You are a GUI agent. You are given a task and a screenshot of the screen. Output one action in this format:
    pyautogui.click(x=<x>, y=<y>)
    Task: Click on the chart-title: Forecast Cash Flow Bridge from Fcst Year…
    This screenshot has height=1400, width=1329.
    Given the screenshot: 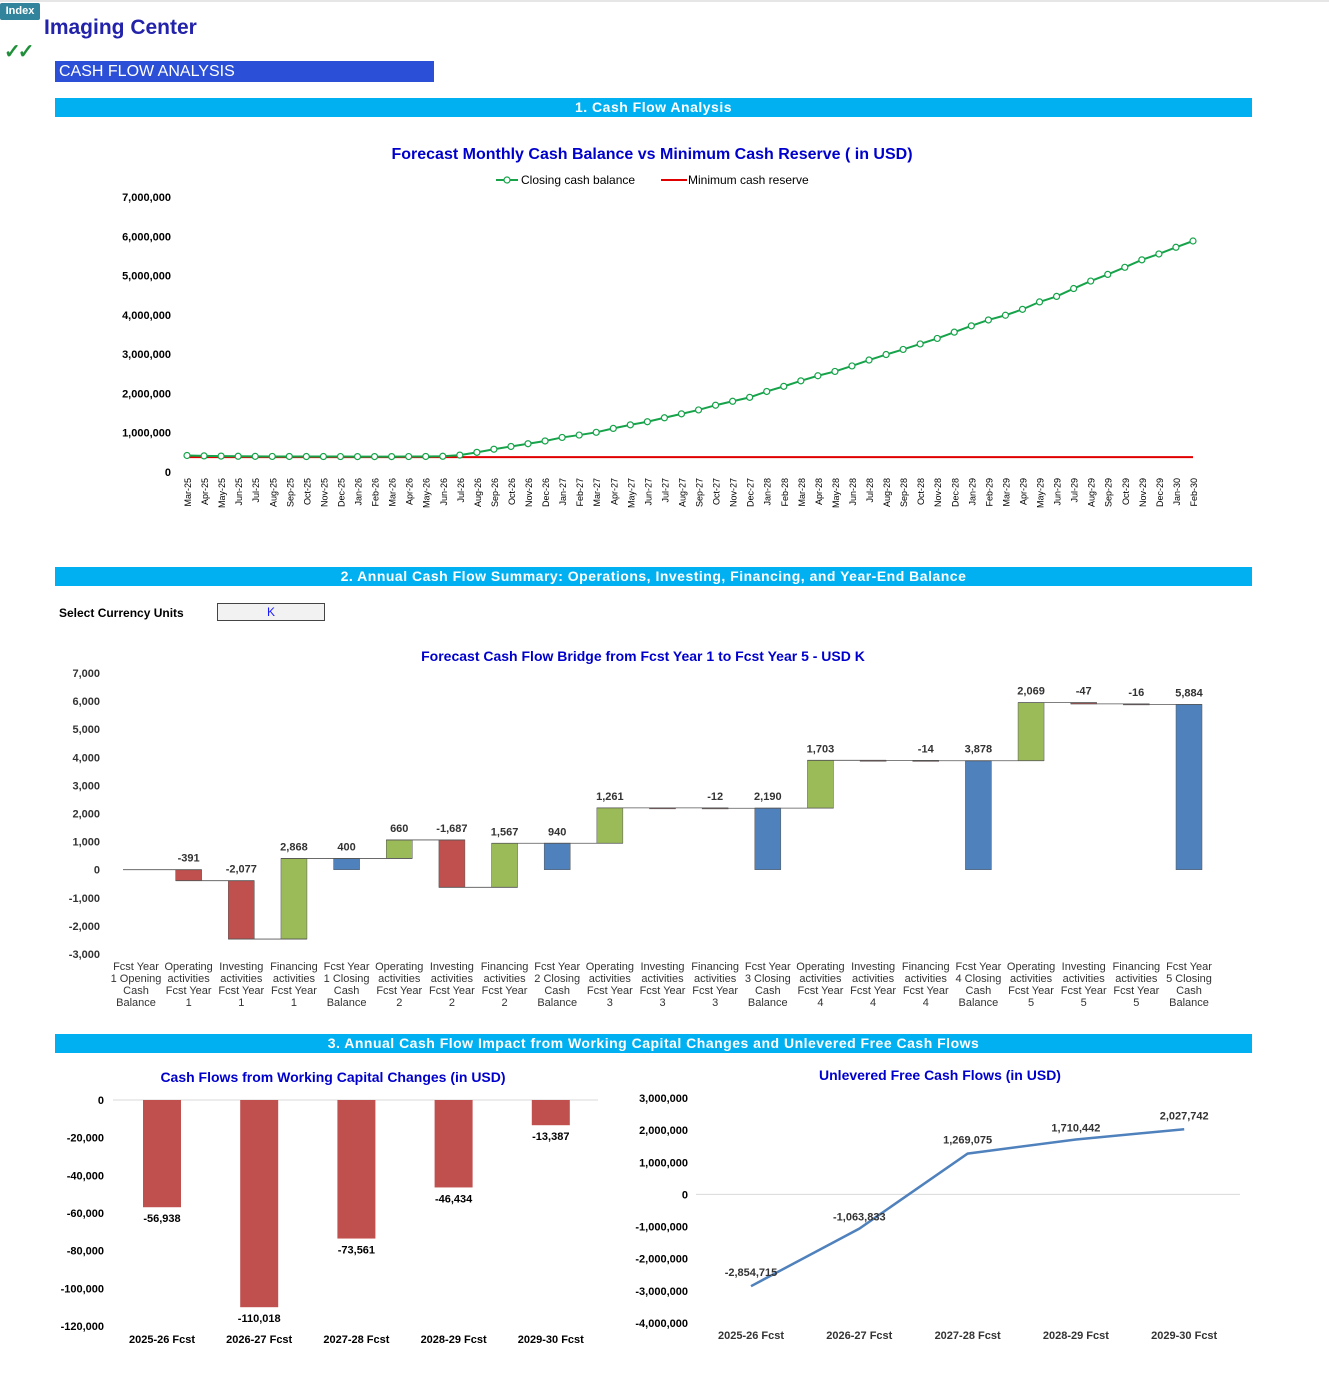 What is the action you would take?
    pyautogui.click(x=643, y=656)
    